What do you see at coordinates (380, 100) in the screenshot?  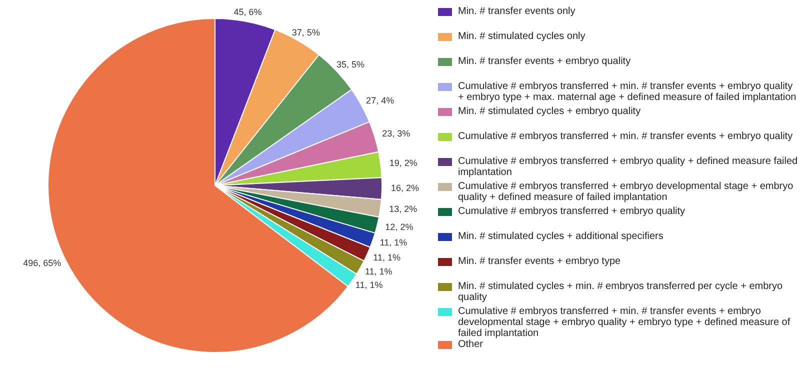 I see `data-label: 27, 4%` at bounding box center [380, 100].